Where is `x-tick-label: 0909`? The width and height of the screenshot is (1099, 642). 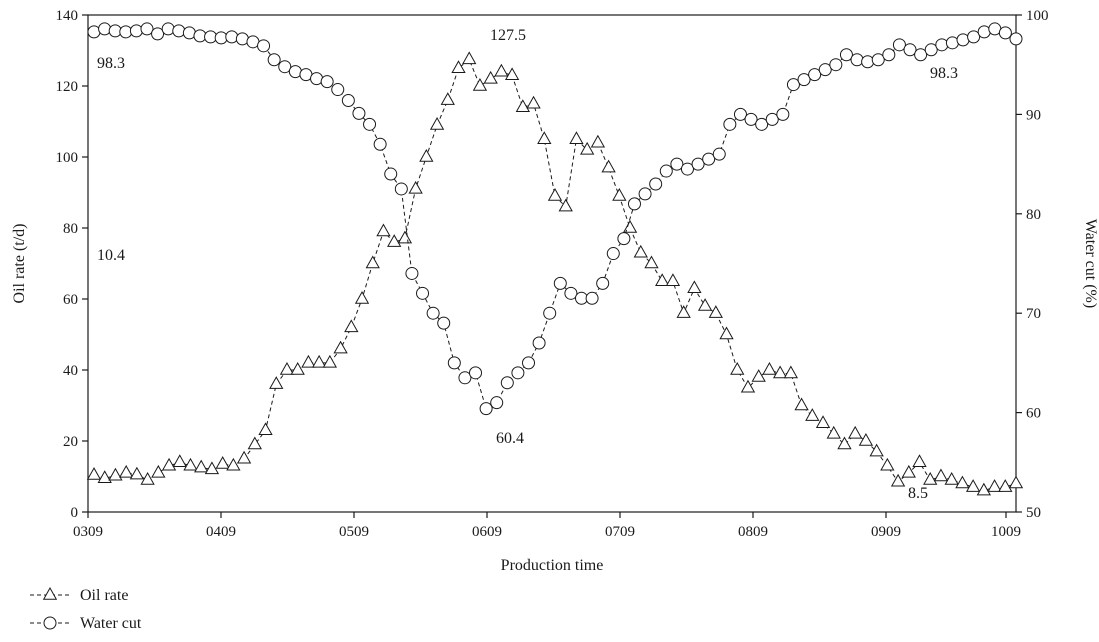 x-tick-label: 0909 is located at coordinates (886, 532).